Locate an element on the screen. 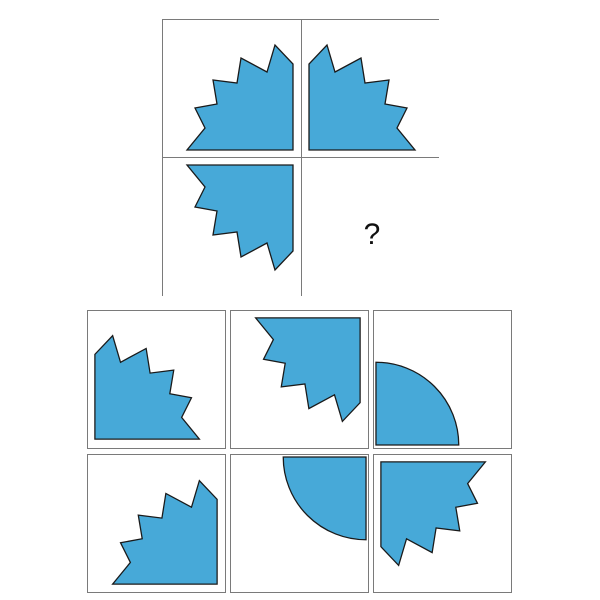 This screenshot has width=600, height=600. grid-divider-horizontal is located at coordinates (300, 157).